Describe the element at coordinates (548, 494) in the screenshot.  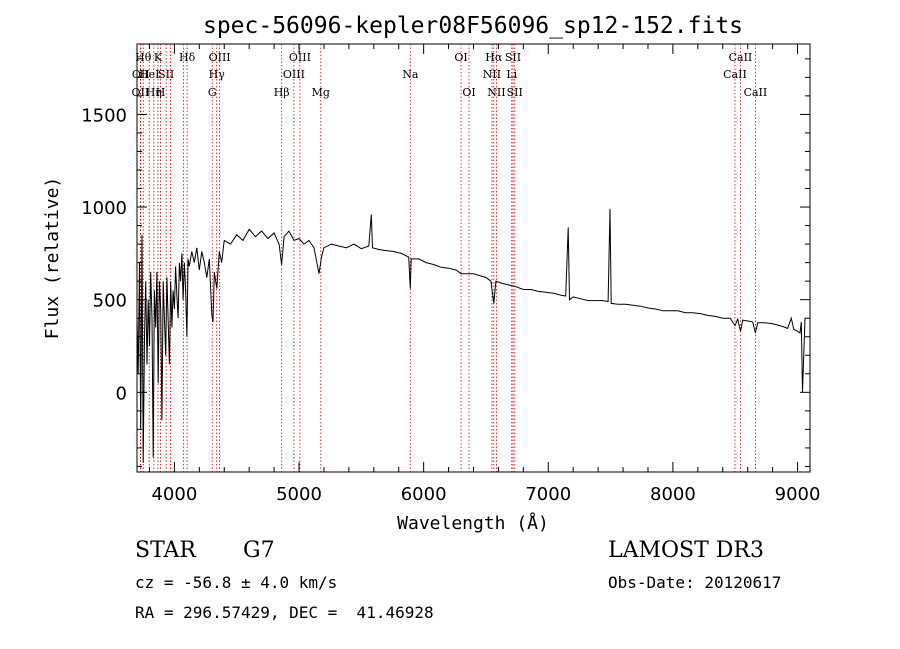
I see `x-tick-label: 7000` at that location.